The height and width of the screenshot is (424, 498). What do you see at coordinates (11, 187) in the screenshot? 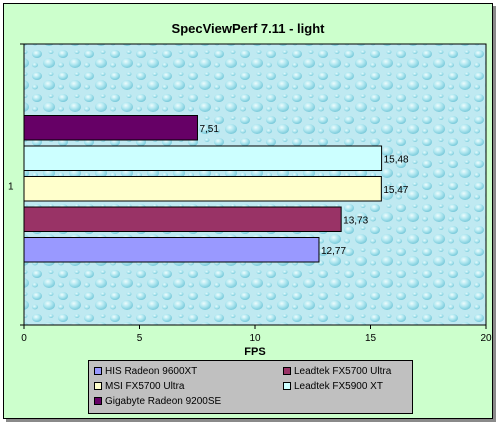
I see `y-tick-label: 1` at bounding box center [11, 187].